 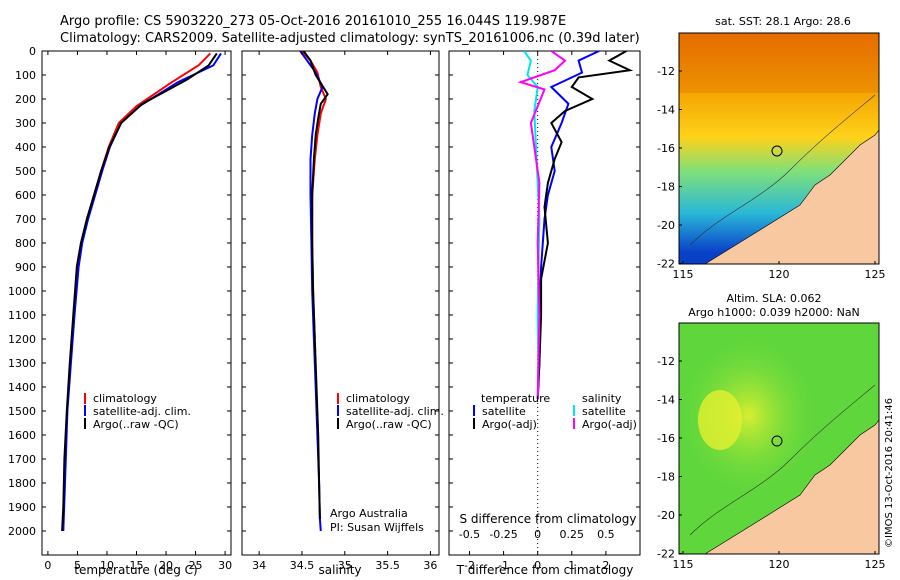 I want to click on salinity-plot, so click(x=314, y=291).